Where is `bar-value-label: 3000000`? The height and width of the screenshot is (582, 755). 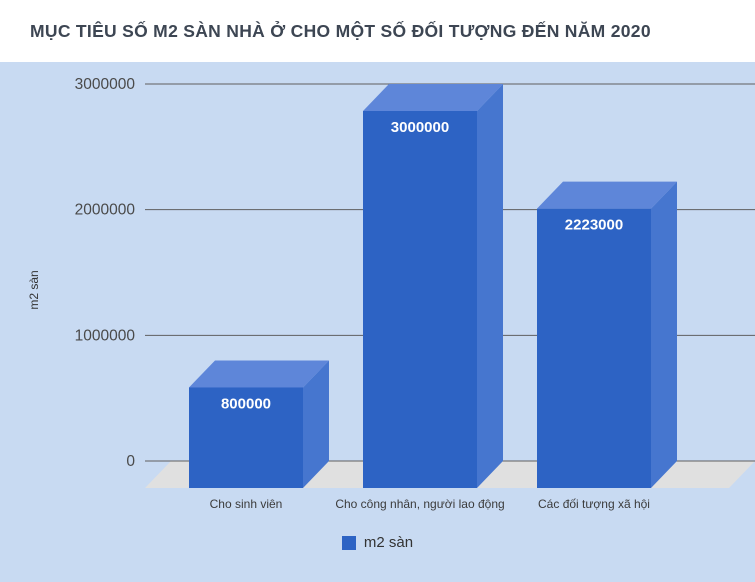
bar-value-label: 3000000 is located at coordinates (420, 127).